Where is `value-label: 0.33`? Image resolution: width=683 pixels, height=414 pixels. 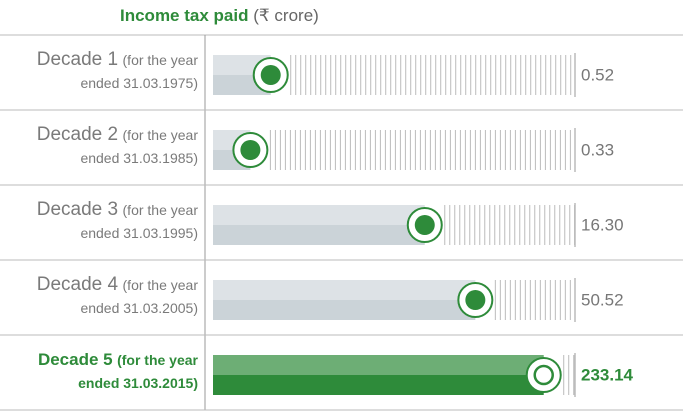 value-label: 0.33 is located at coordinates (597, 149).